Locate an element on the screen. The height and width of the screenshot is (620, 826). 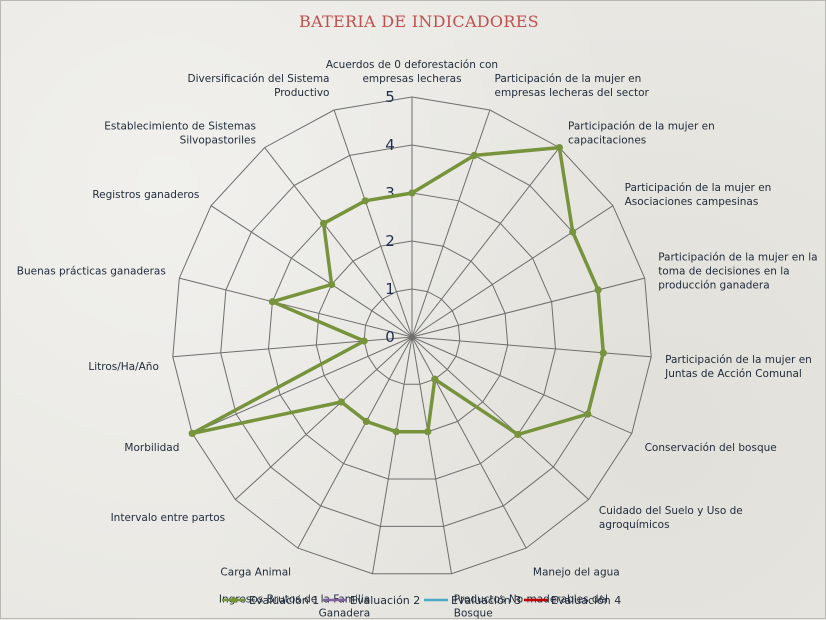
legend-marker is located at coordinates (234, 600).